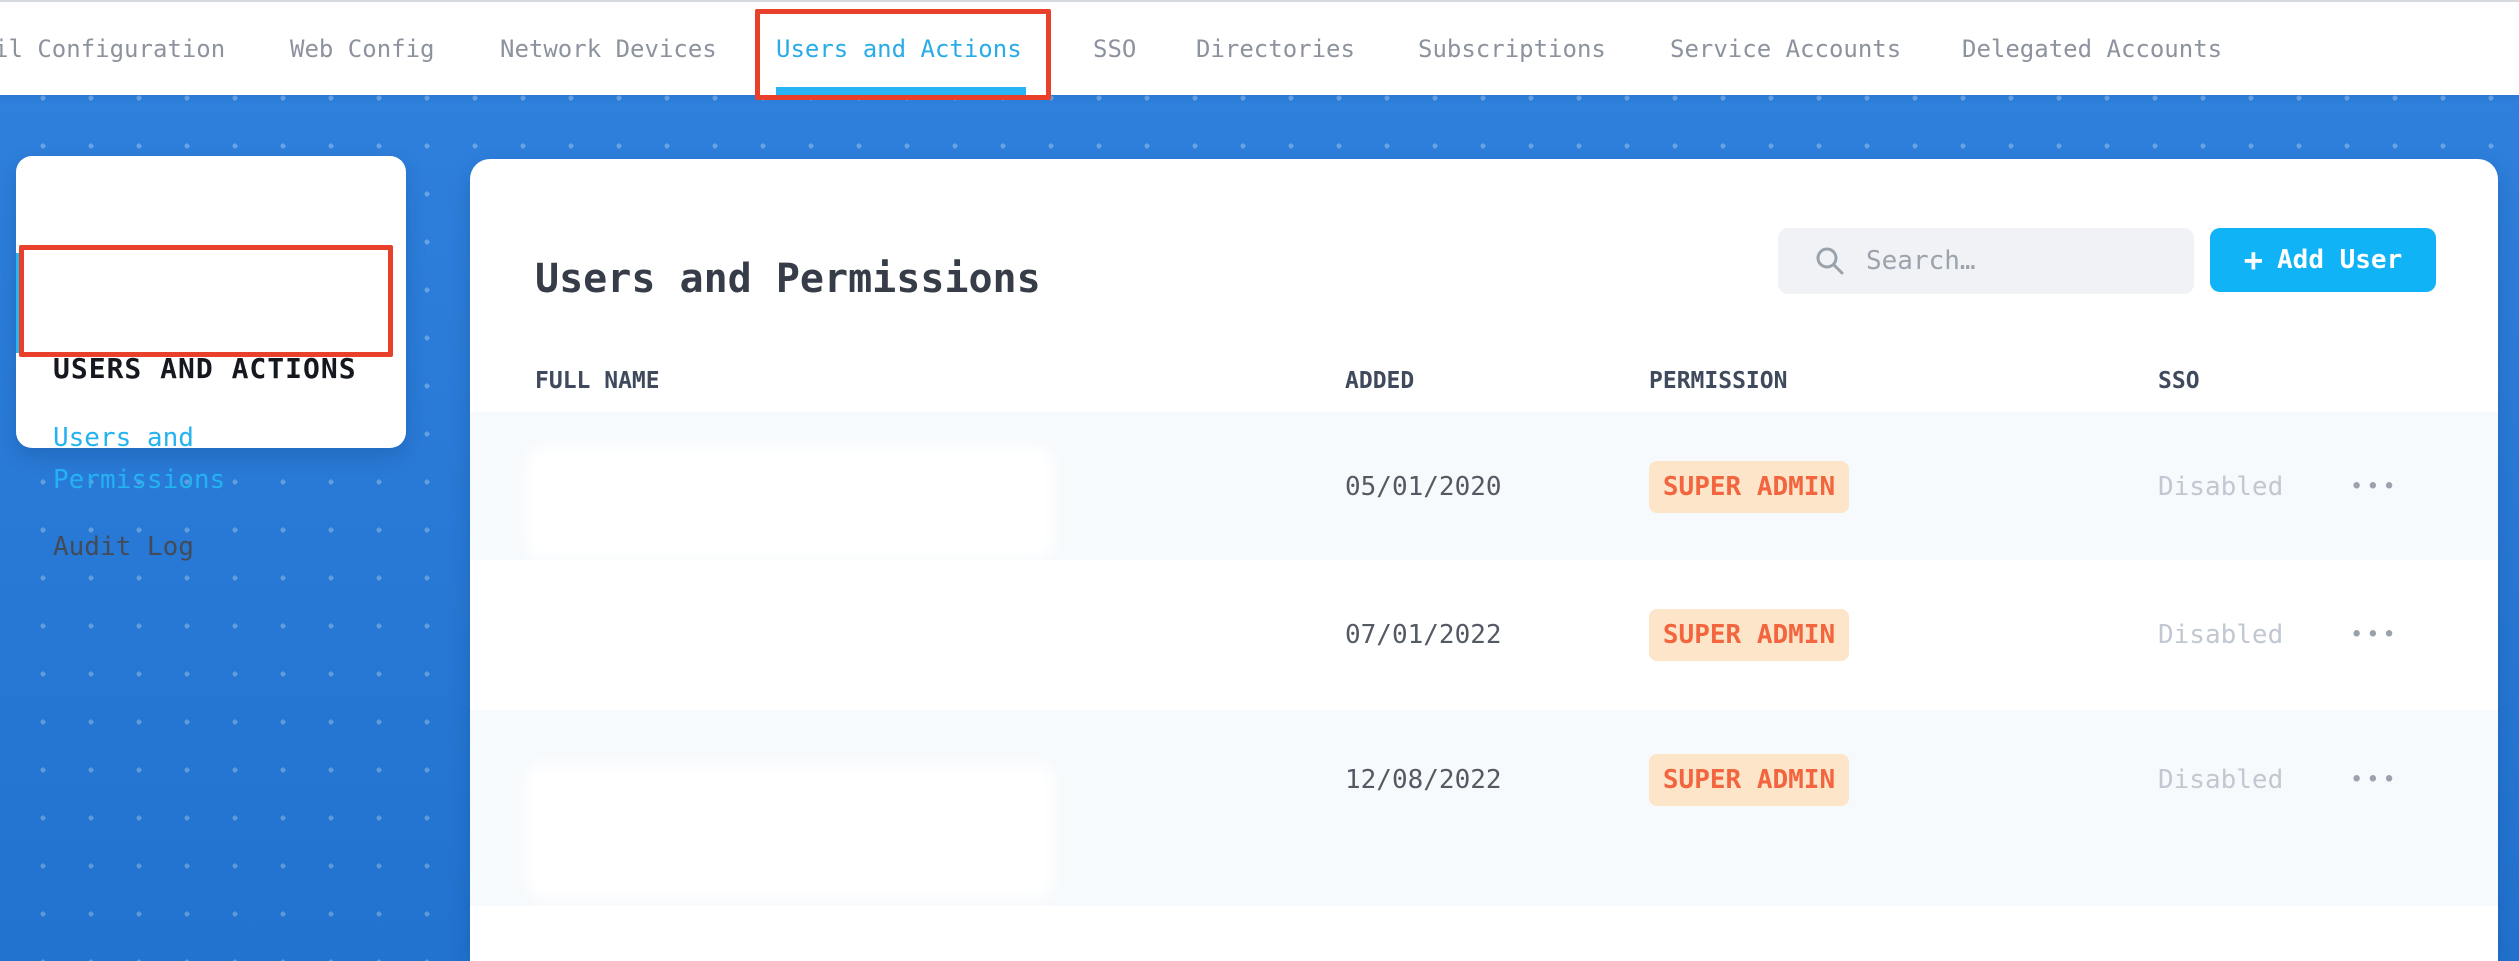  I want to click on add-user-label: Add User, so click(2340, 260).